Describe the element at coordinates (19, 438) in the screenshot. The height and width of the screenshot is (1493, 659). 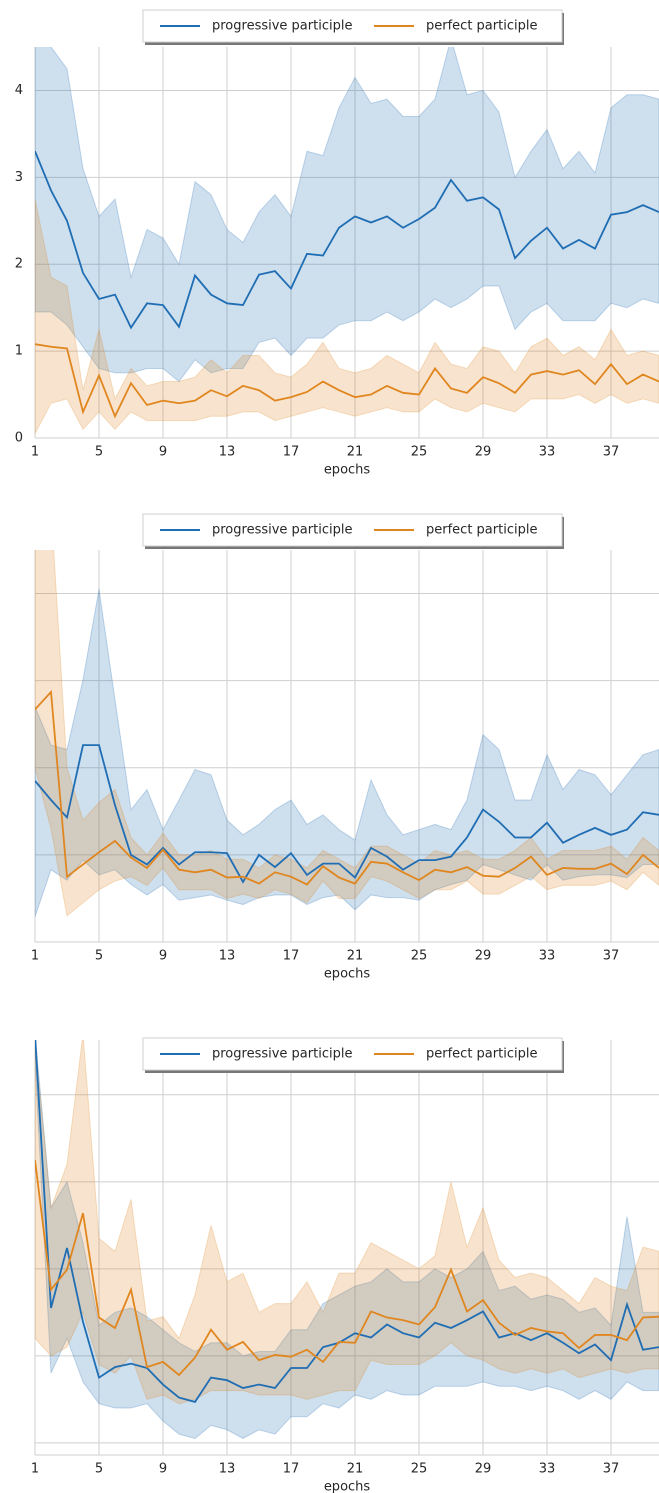
I see `y-tick-label: 0` at that location.